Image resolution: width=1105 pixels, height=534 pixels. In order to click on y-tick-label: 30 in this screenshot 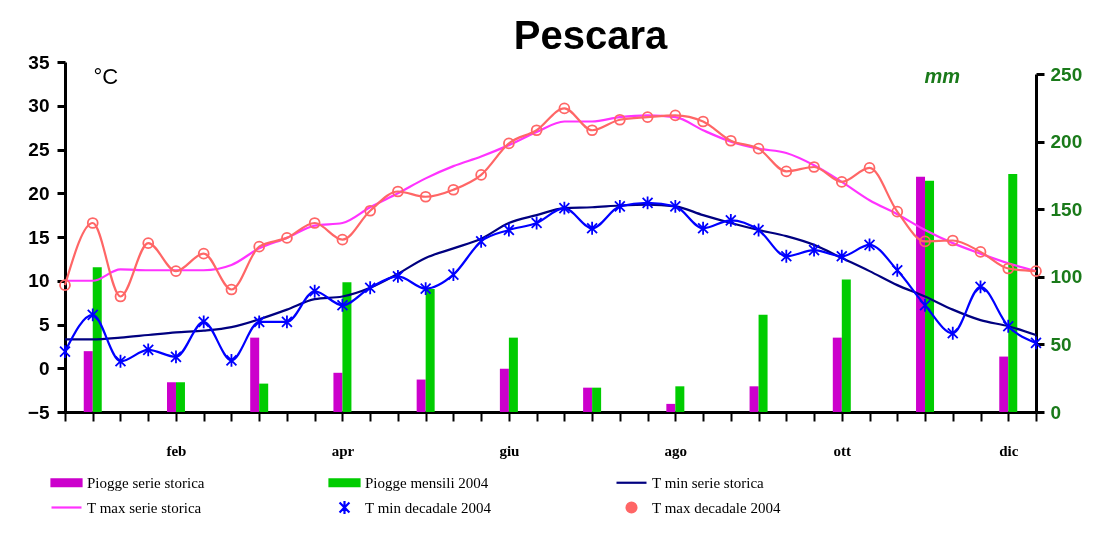, I will do `click(39, 106)`.